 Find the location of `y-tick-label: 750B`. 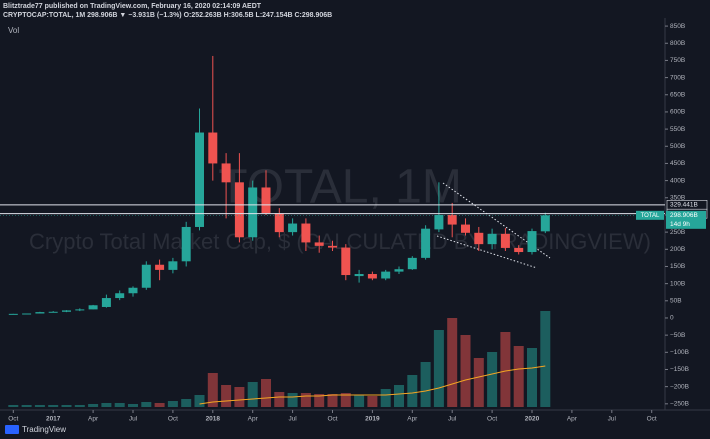

y-tick-label: 750B is located at coordinates (677, 60).